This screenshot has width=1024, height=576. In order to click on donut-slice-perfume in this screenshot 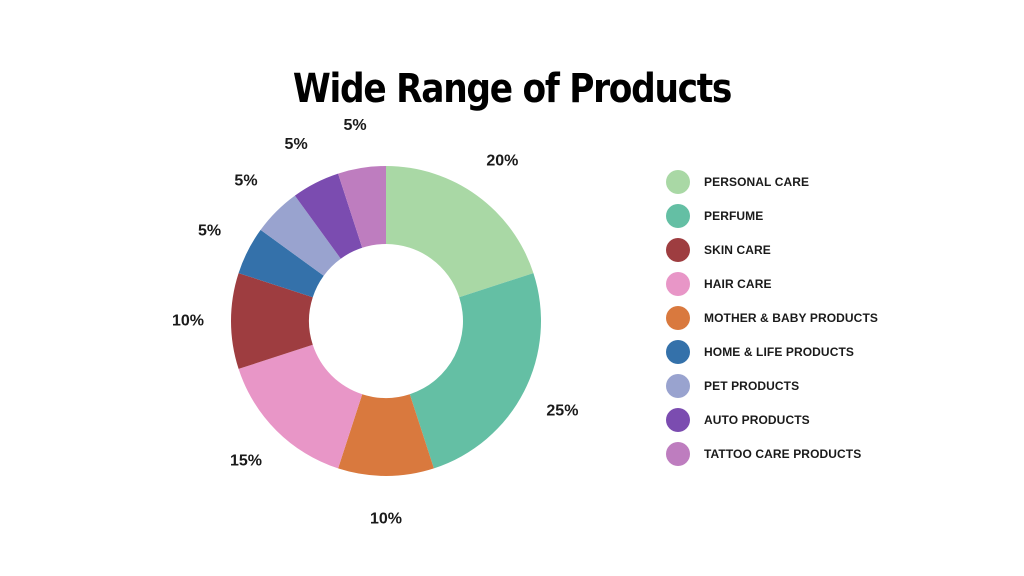, I will do `click(475, 371)`.